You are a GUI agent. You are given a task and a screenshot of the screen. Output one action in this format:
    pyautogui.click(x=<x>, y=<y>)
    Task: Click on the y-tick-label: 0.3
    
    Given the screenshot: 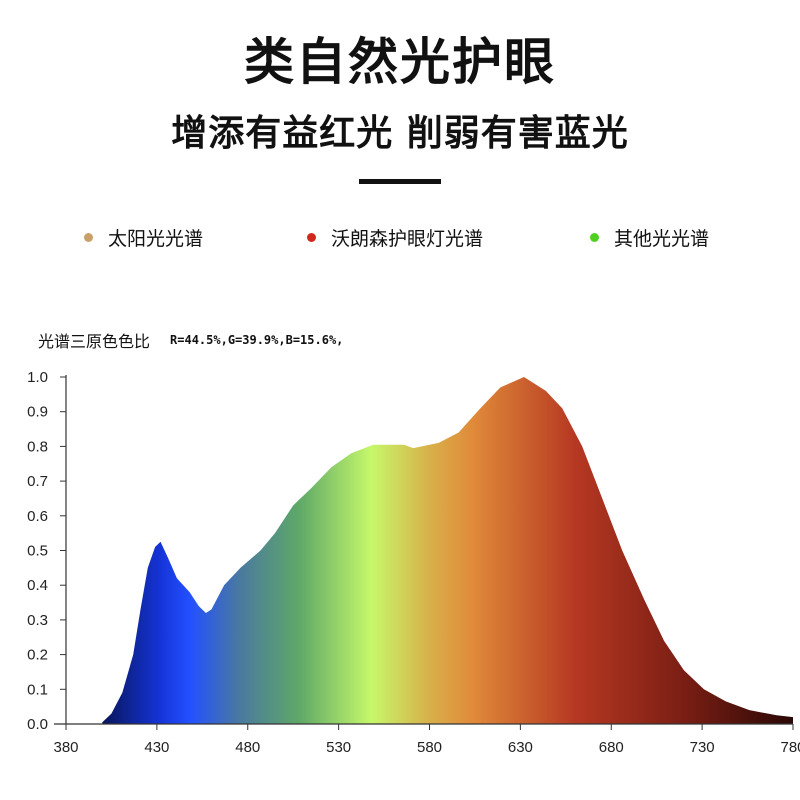 What is the action you would take?
    pyautogui.click(x=37, y=620)
    